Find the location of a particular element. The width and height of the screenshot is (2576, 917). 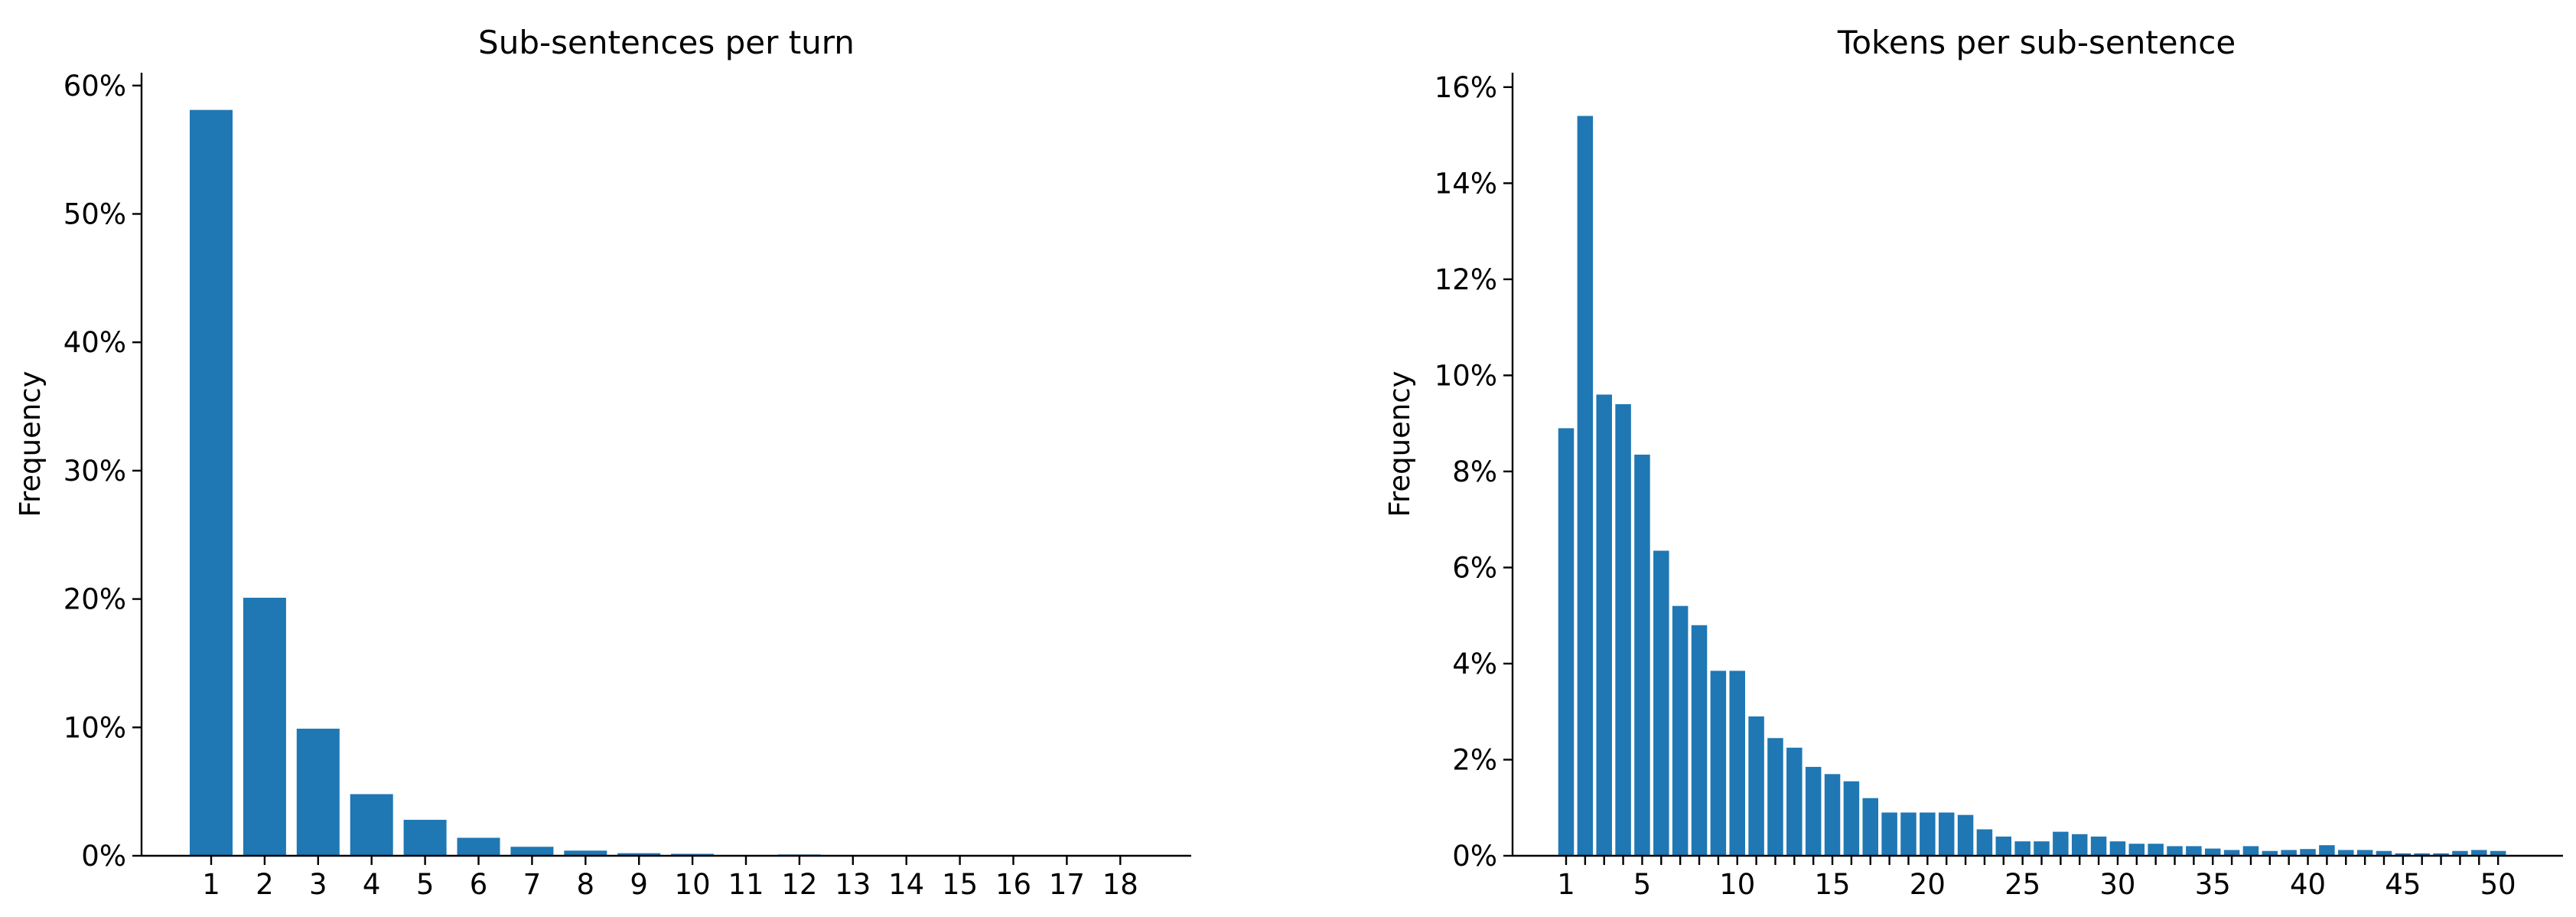

x-tick-label: 14 is located at coordinates (906, 885).